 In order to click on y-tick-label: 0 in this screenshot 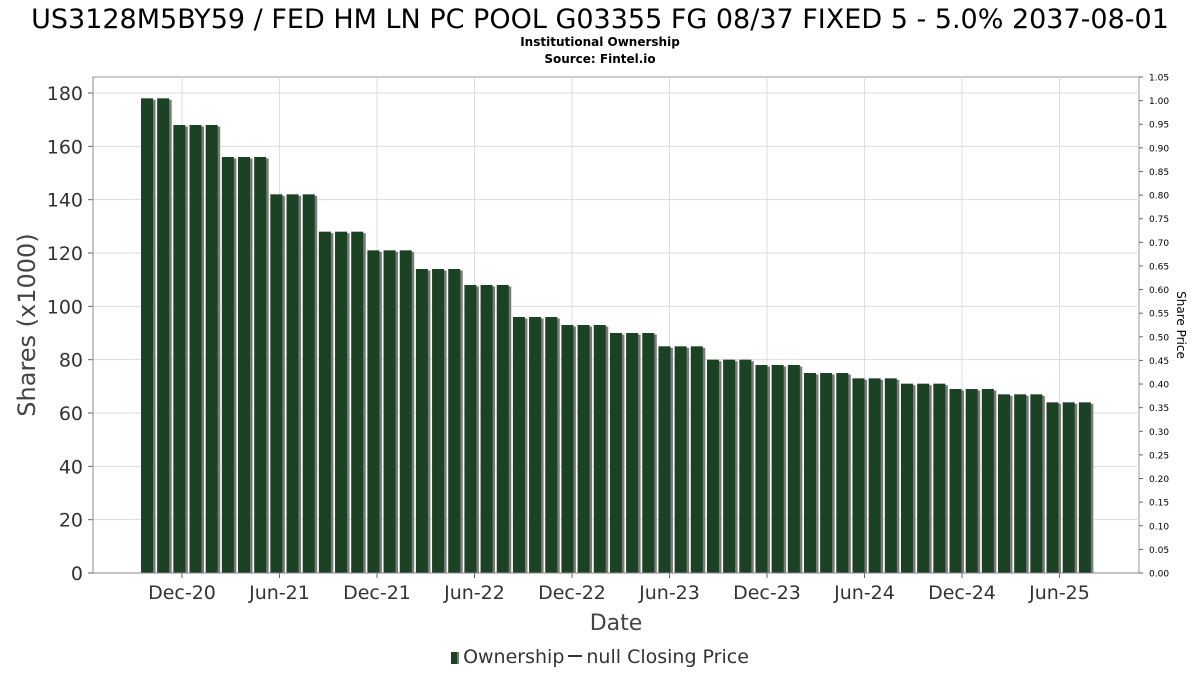, I will do `click(77, 574)`.